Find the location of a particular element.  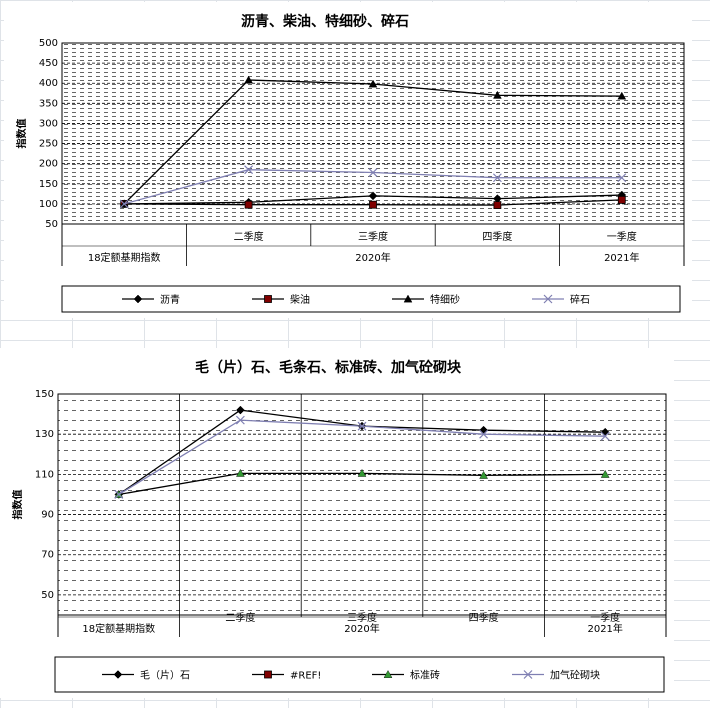

legend-label: 标准砖 is located at coordinates (425, 675).